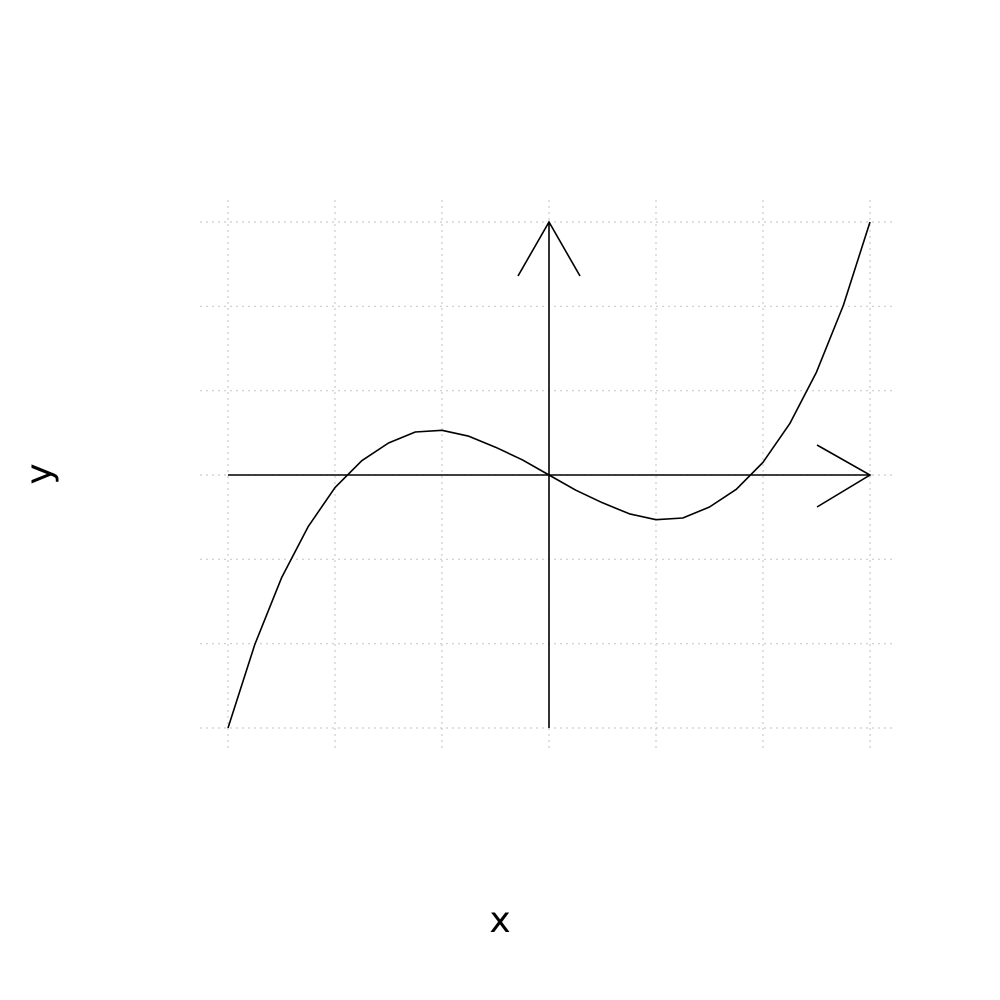  Describe the element at coordinates (39, 474) in the screenshot. I see `y-axis-label: y` at that location.